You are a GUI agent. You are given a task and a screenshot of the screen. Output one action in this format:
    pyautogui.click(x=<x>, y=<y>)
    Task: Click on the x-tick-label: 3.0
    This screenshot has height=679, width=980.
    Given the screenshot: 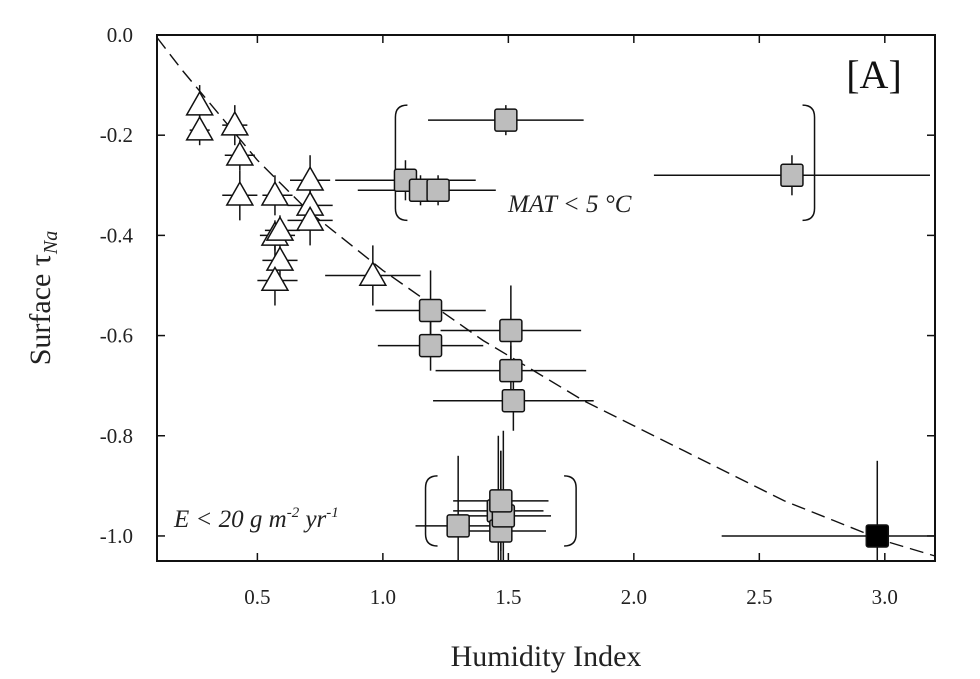 What is the action you would take?
    pyautogui.click(x=885, y=597)
    